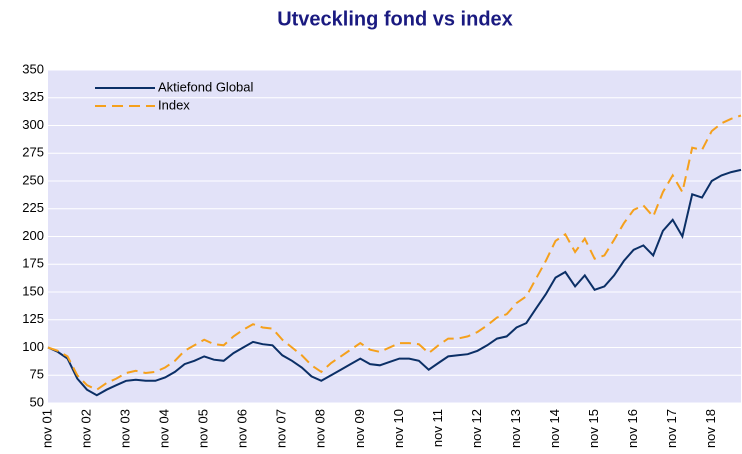 The height and width of the screenshot is (454, 742). What do you see at coordinates (710, 428) in the screenshot?
I see `x-tick-label: nov 18` at bounding box center [710, 428].